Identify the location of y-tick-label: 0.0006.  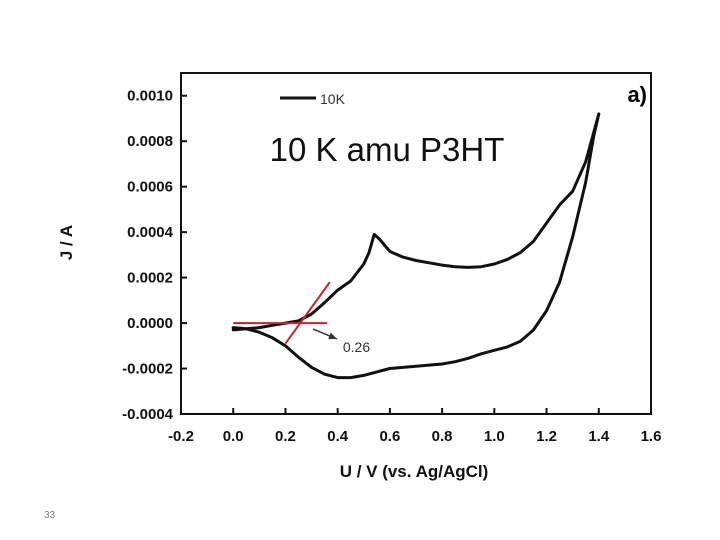
(150, 187).